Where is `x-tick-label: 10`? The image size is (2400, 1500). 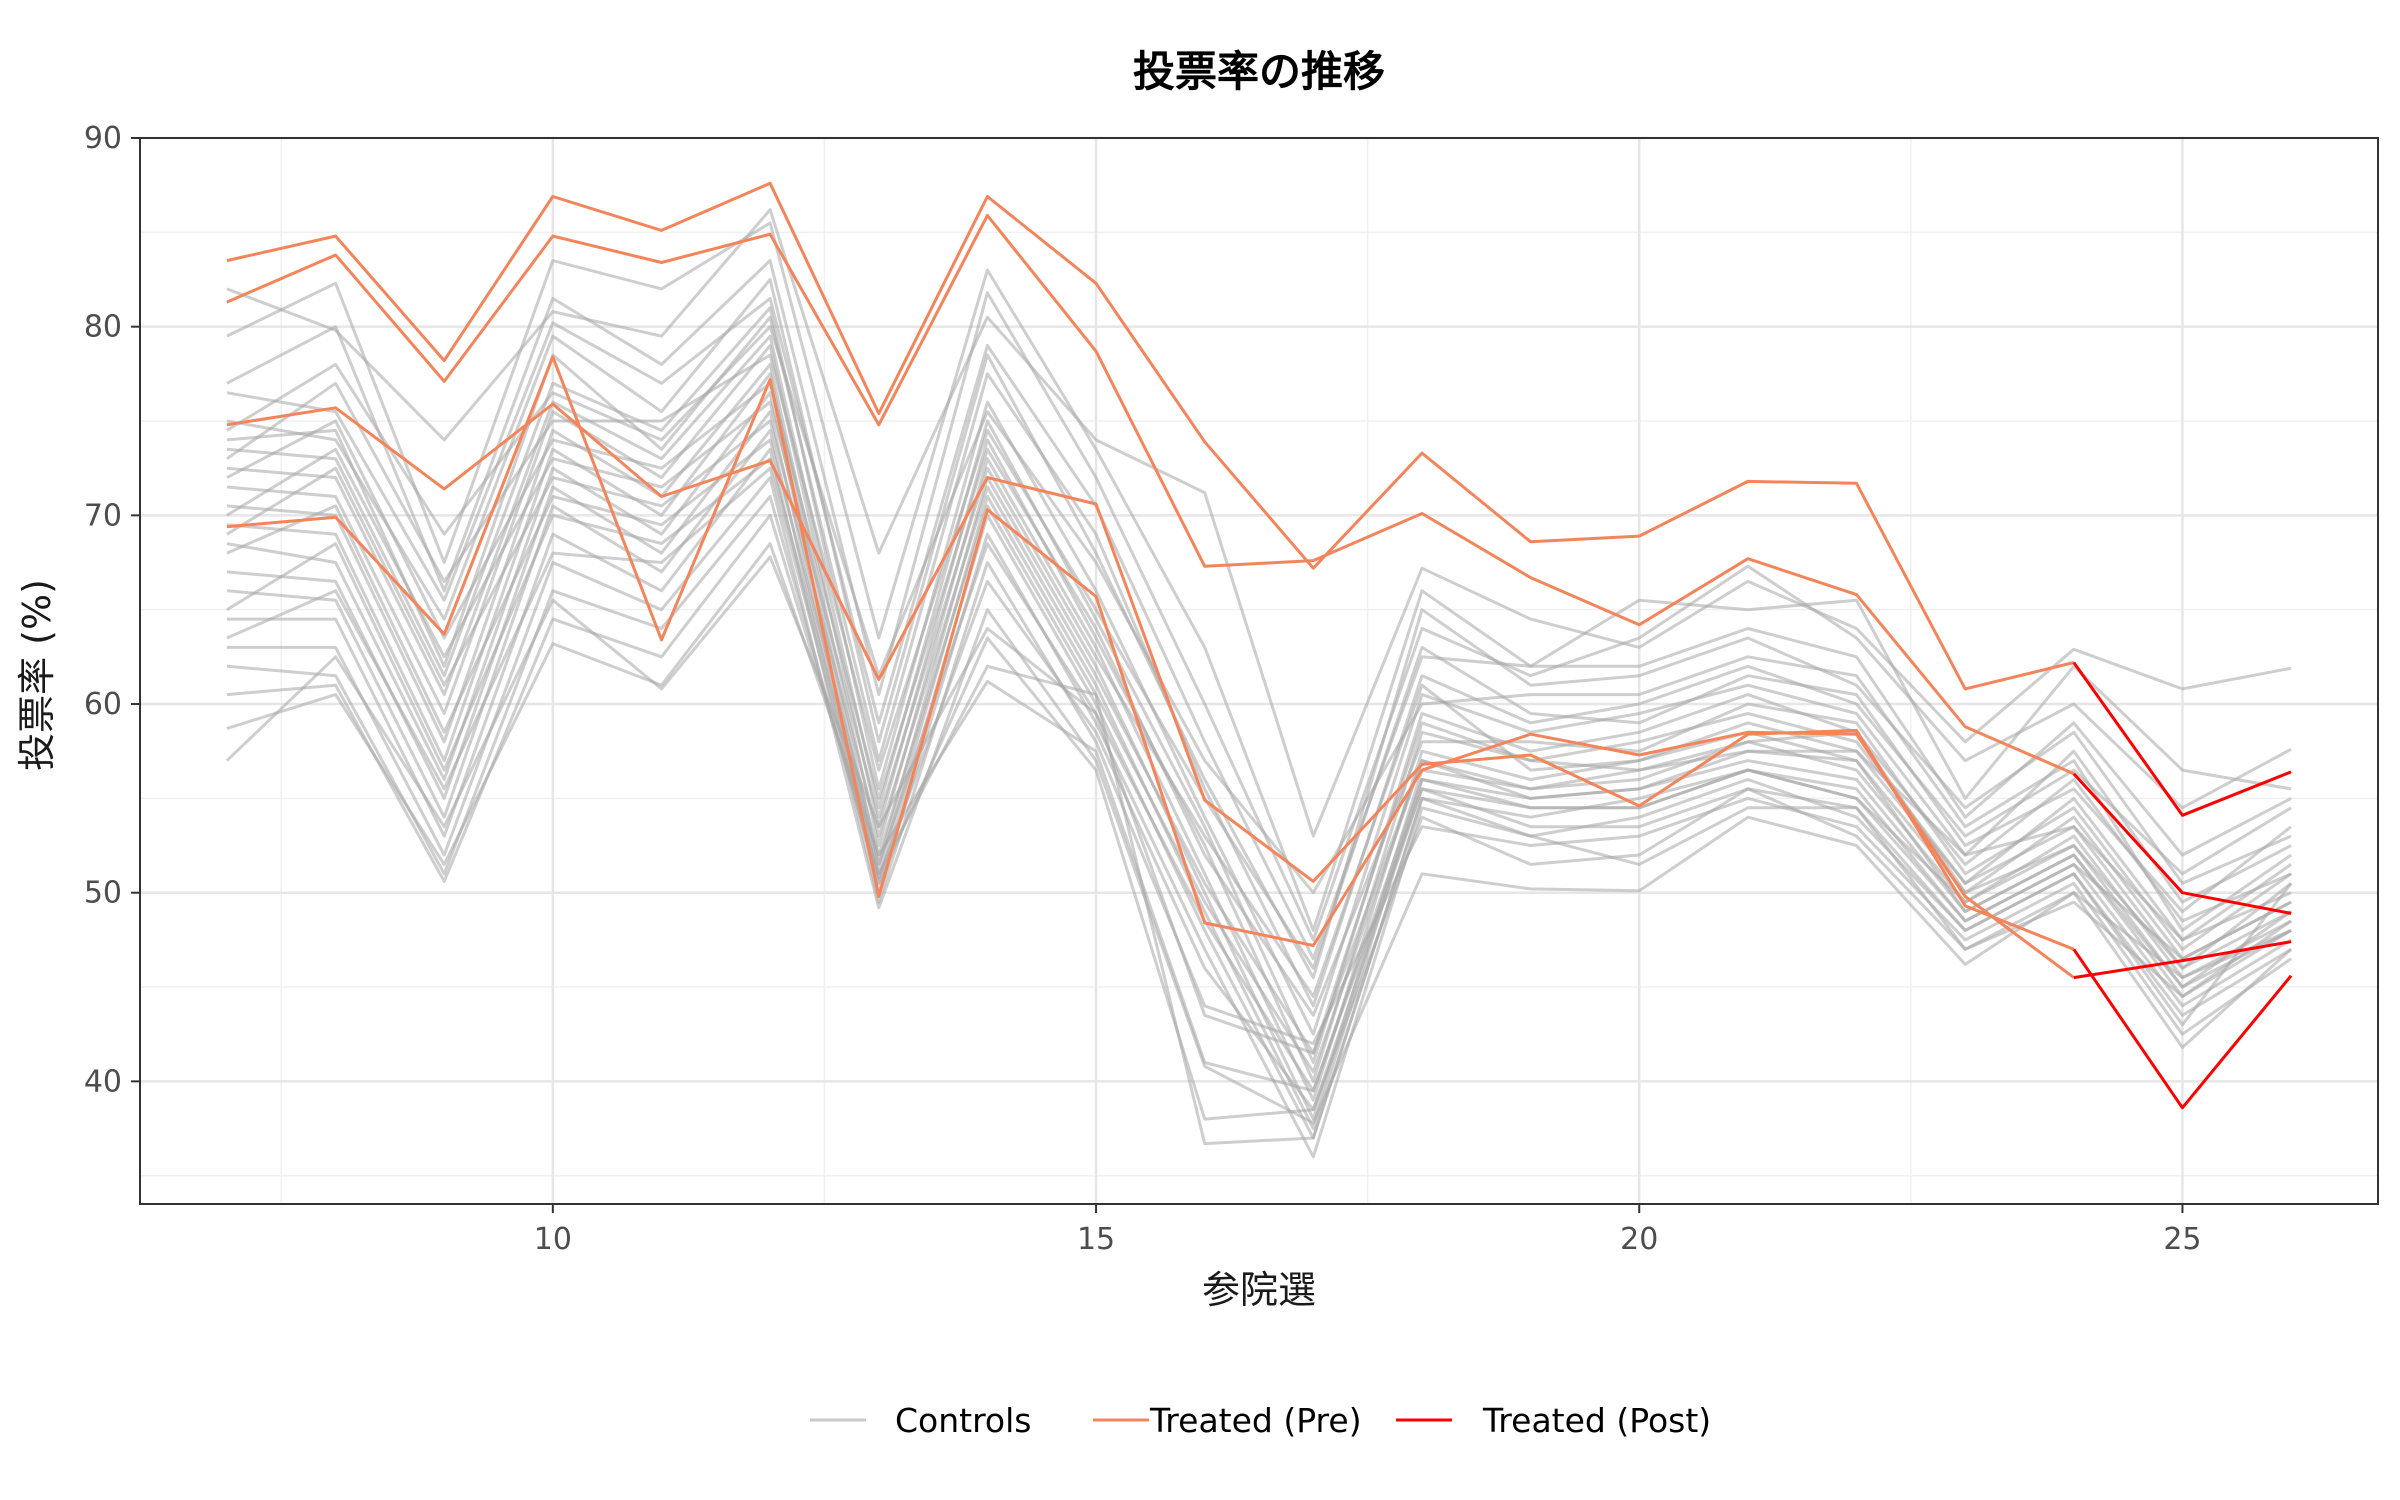
x-tick-label: 10 is located at coordinates (553, 1239).